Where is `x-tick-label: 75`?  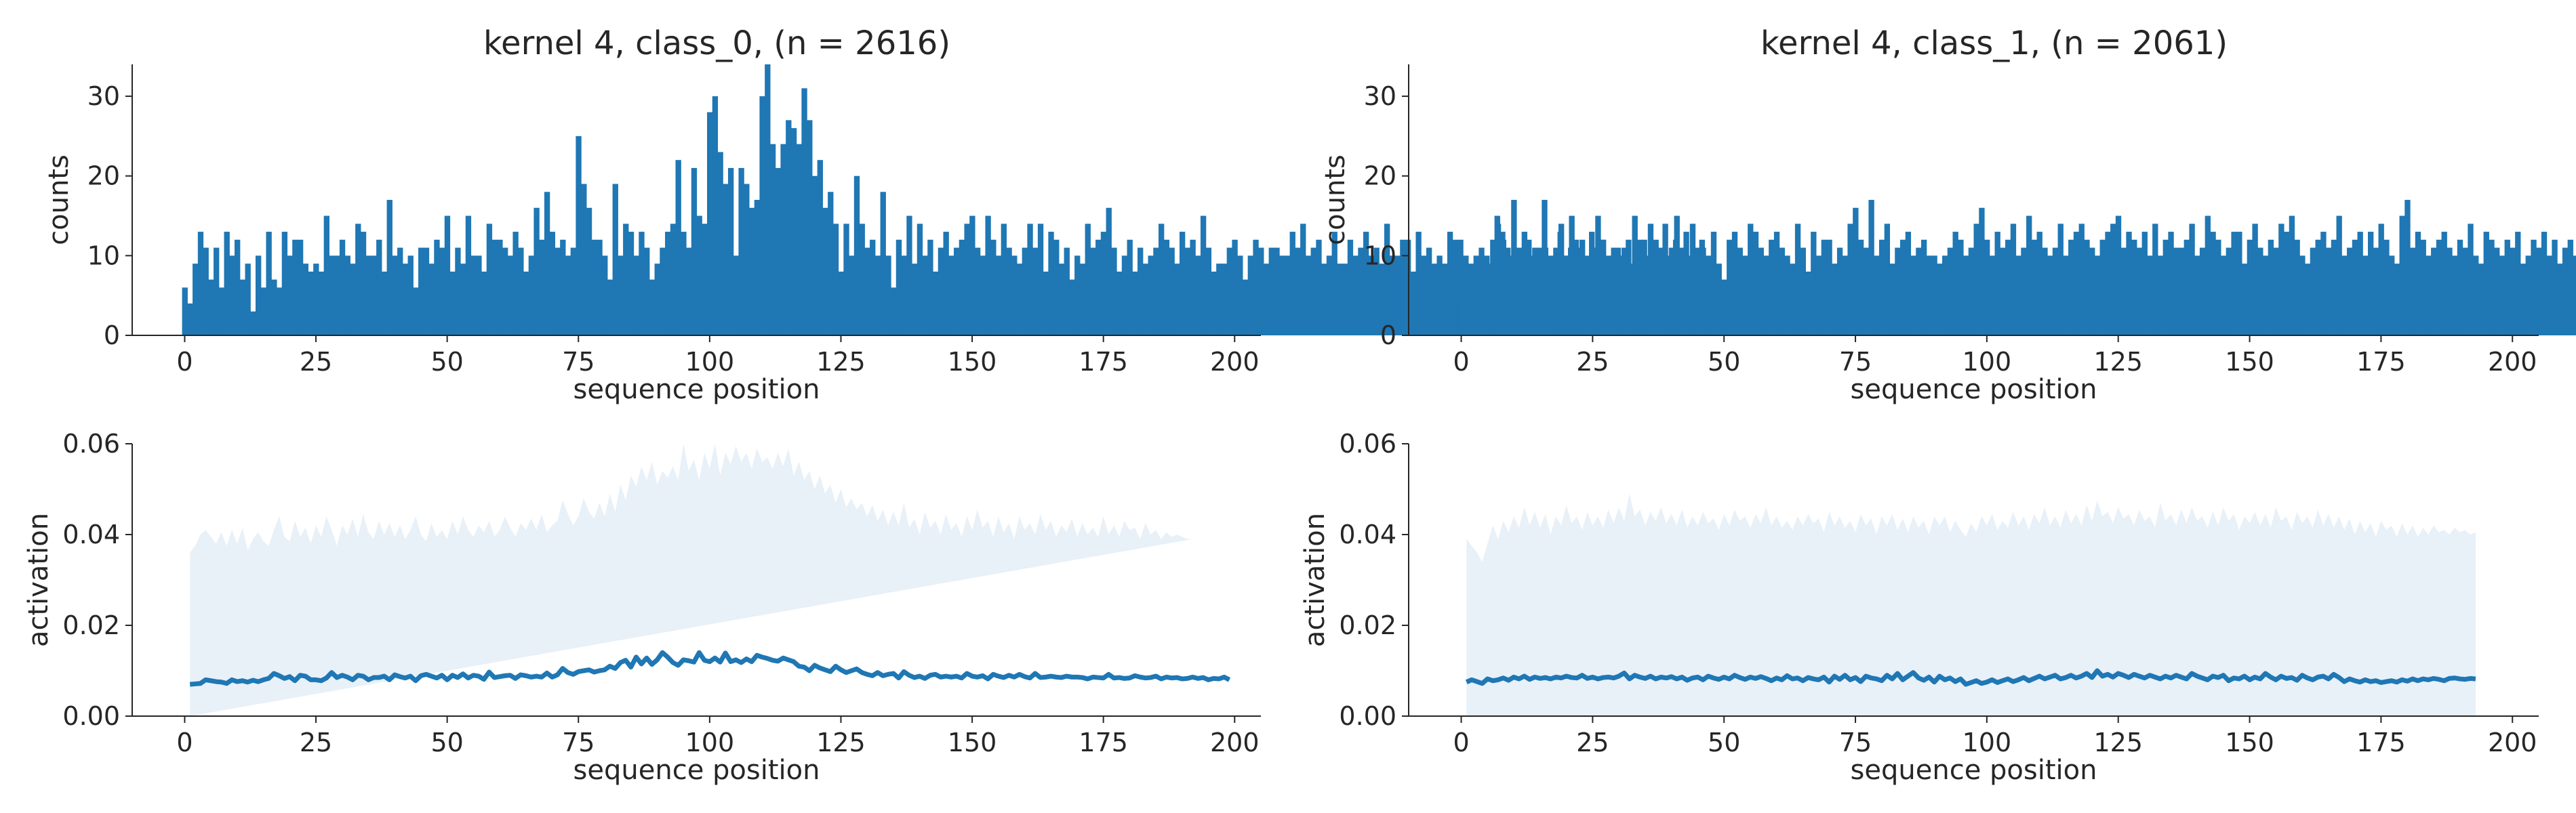
x-tick-label: 75 is located at coordinates (1855, 742).